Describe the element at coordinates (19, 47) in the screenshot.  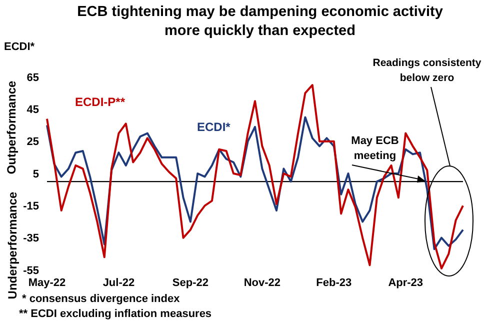
I see `y-axis-title: ECDI*` at that location.